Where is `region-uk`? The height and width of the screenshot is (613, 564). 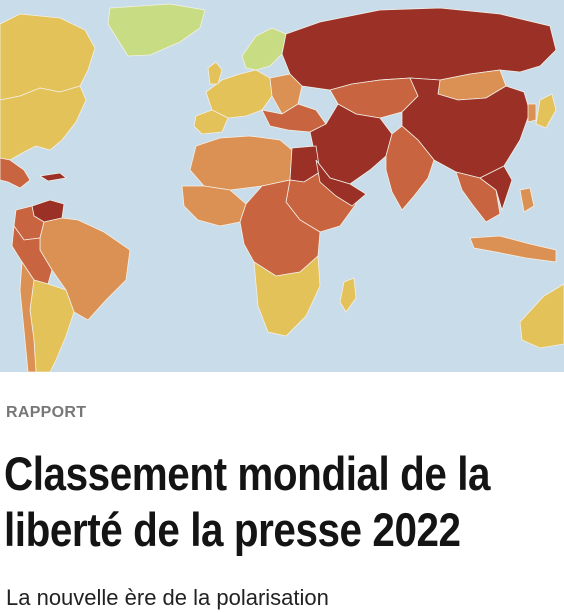 region-uk is located at coordinates (215, 73).